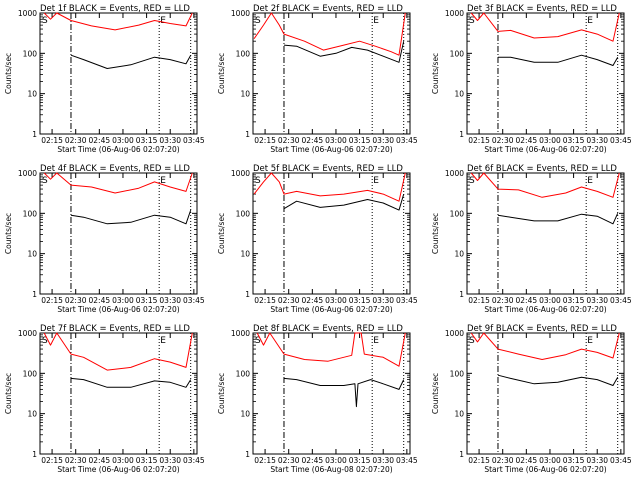  What do you see at coordinates (328, 329) in the screenshot?
I see `panel-title: Det 8f BLACK = Events, RED = LLD` at bounding box center [328, 329].